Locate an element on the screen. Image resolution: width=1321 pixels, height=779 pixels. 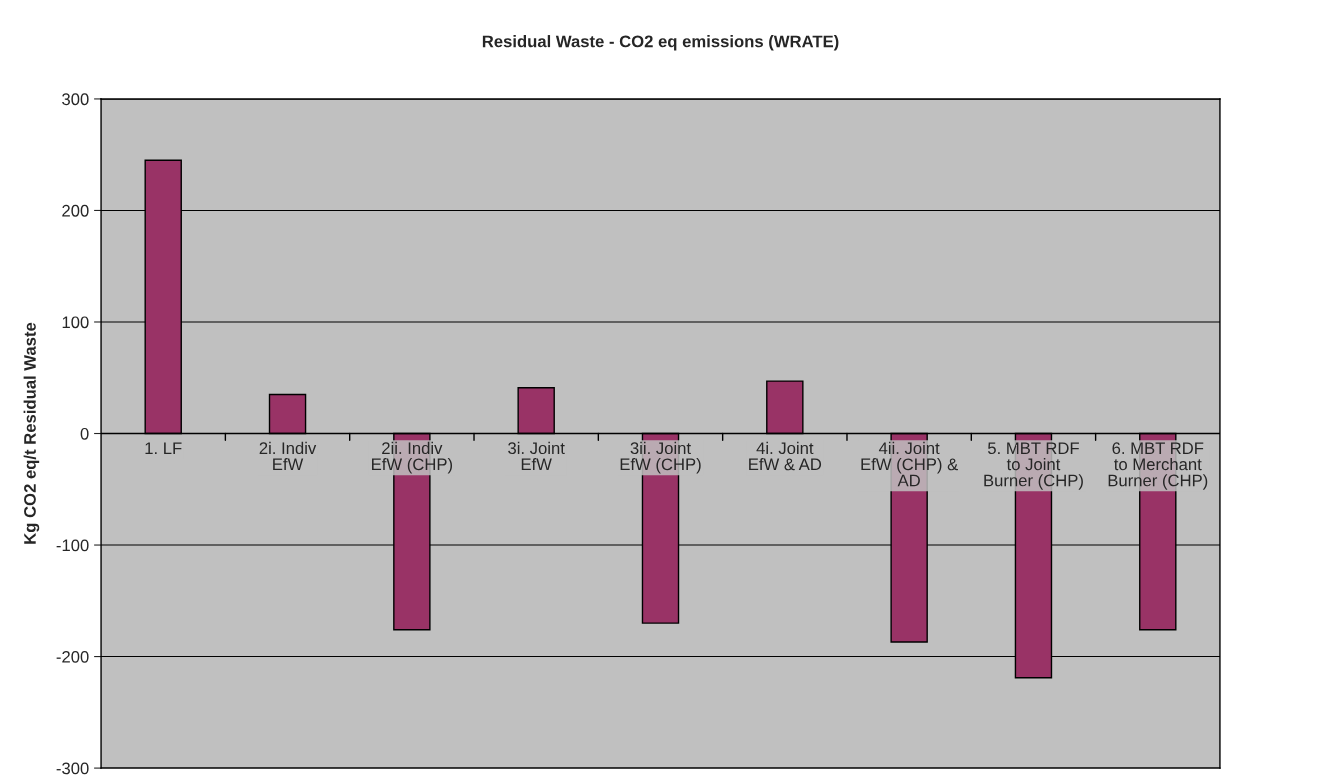
y-tick-label: -100 is located at coordinates (72, 545).